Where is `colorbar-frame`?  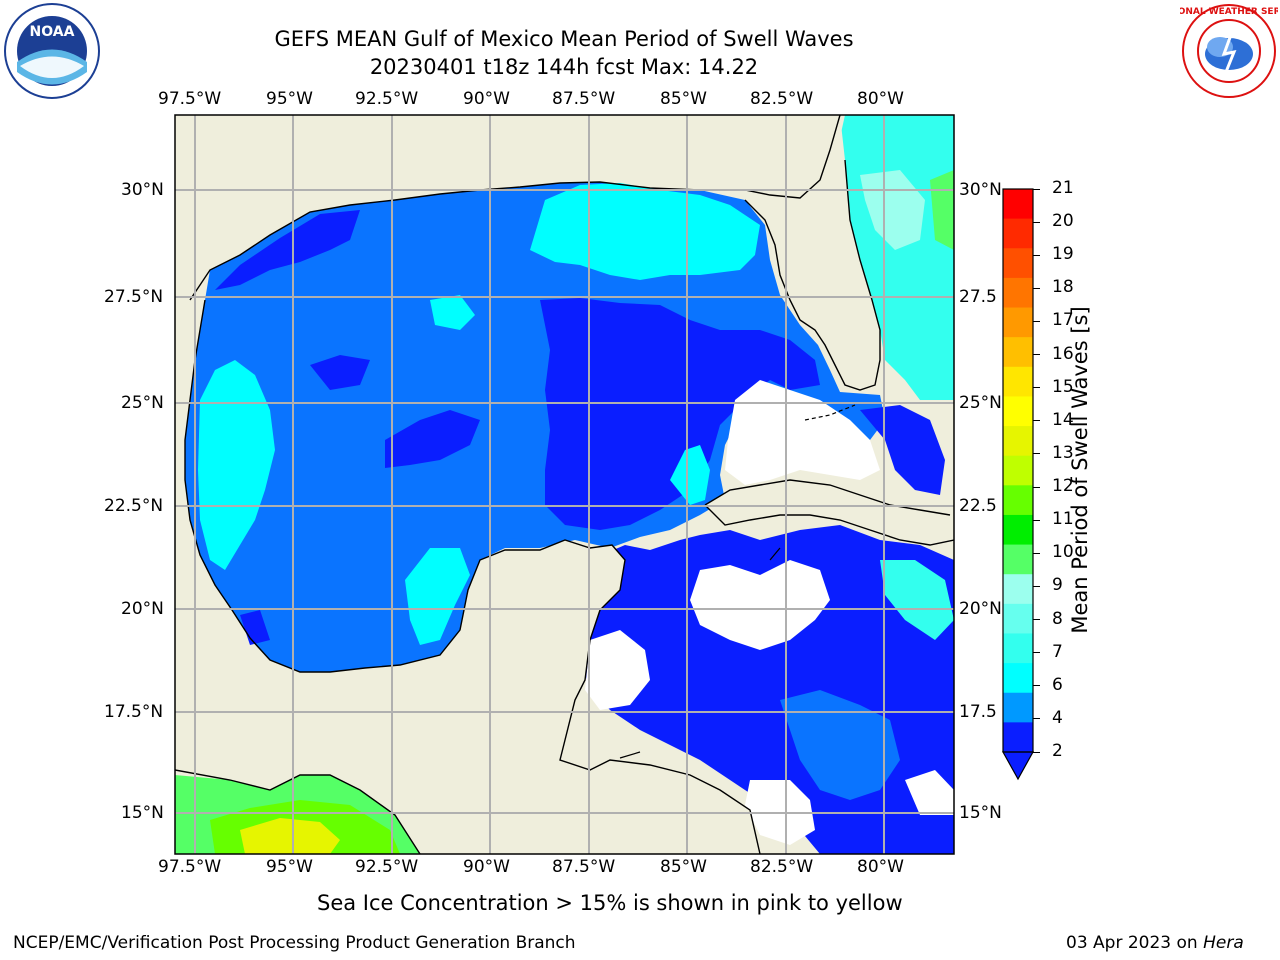
colorbar-frame is located at coordinates (1018, 470).